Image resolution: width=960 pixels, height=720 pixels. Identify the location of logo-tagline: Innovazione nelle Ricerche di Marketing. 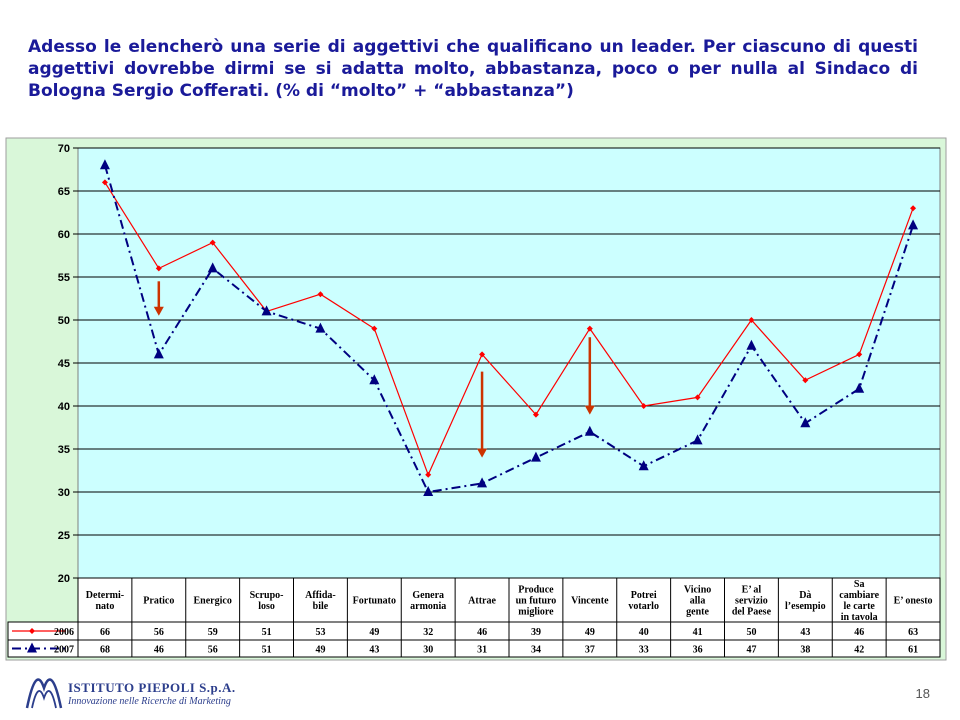
(149, 701).